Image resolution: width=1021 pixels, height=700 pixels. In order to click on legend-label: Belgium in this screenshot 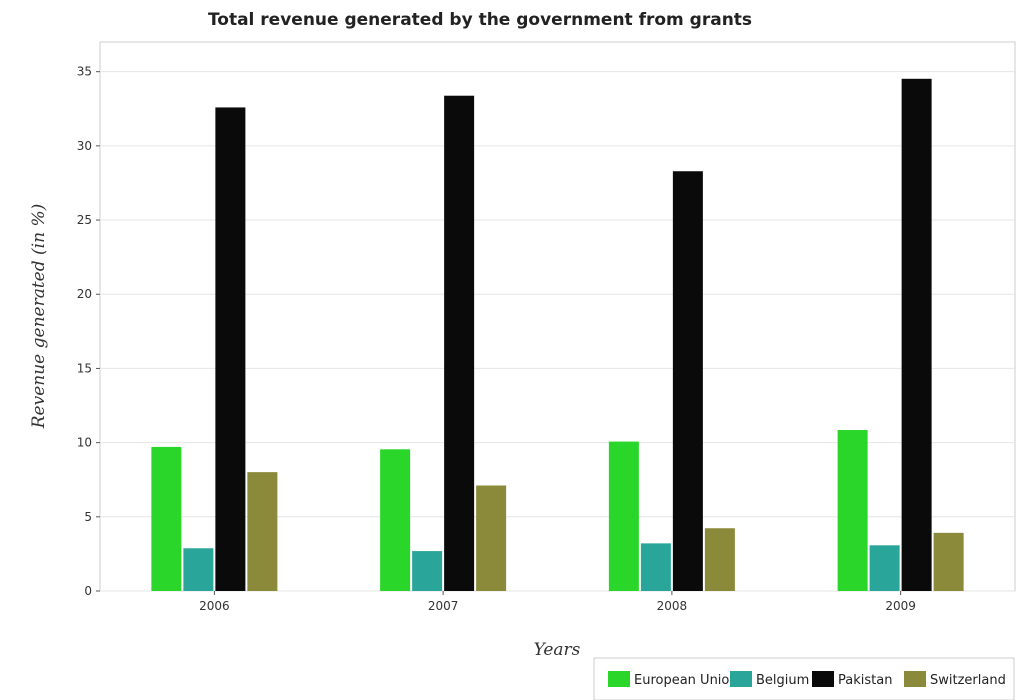, I will do `click(782, 680)`.